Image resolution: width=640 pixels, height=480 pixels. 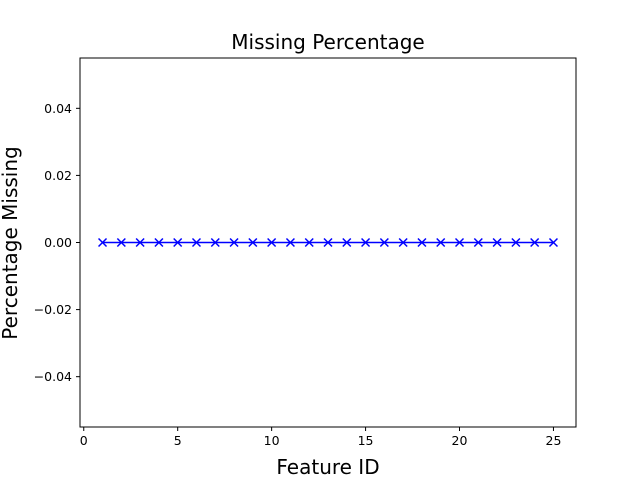 I want to click on y-tick-label: 0.04, so click(x=58, y=108).